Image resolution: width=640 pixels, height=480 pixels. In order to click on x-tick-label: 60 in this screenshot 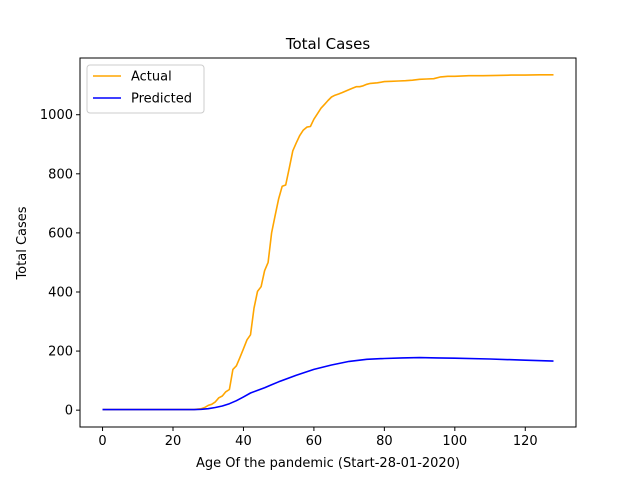, I will do `click(314, 441)`.